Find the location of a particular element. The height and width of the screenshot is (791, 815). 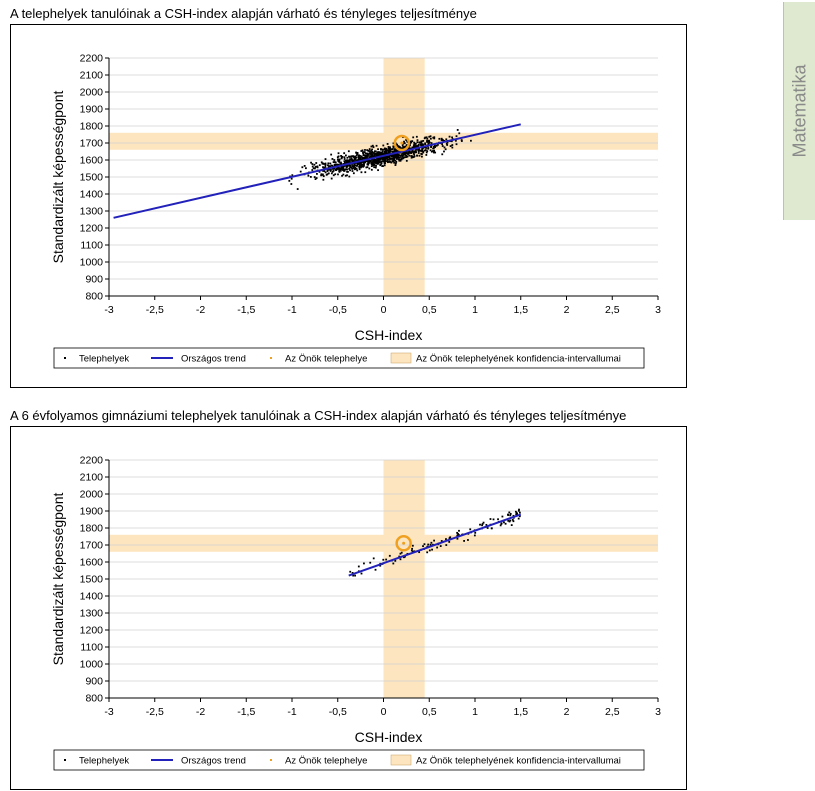

x-tick-label: 2 is located at coordinates (567, 310).